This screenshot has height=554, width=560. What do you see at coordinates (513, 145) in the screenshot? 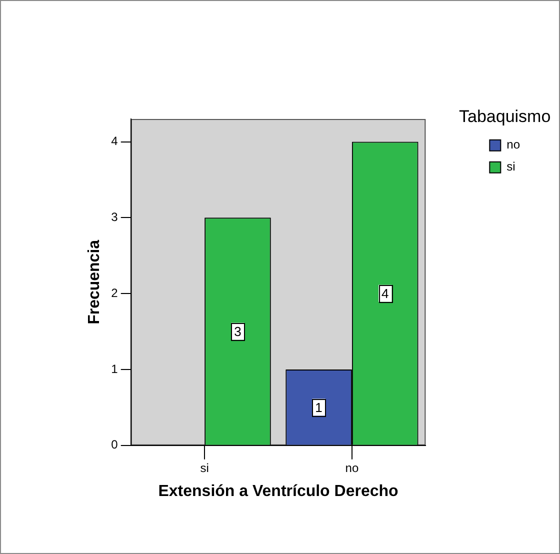
I see `legend-label: no` at bounding box center [513, 145].